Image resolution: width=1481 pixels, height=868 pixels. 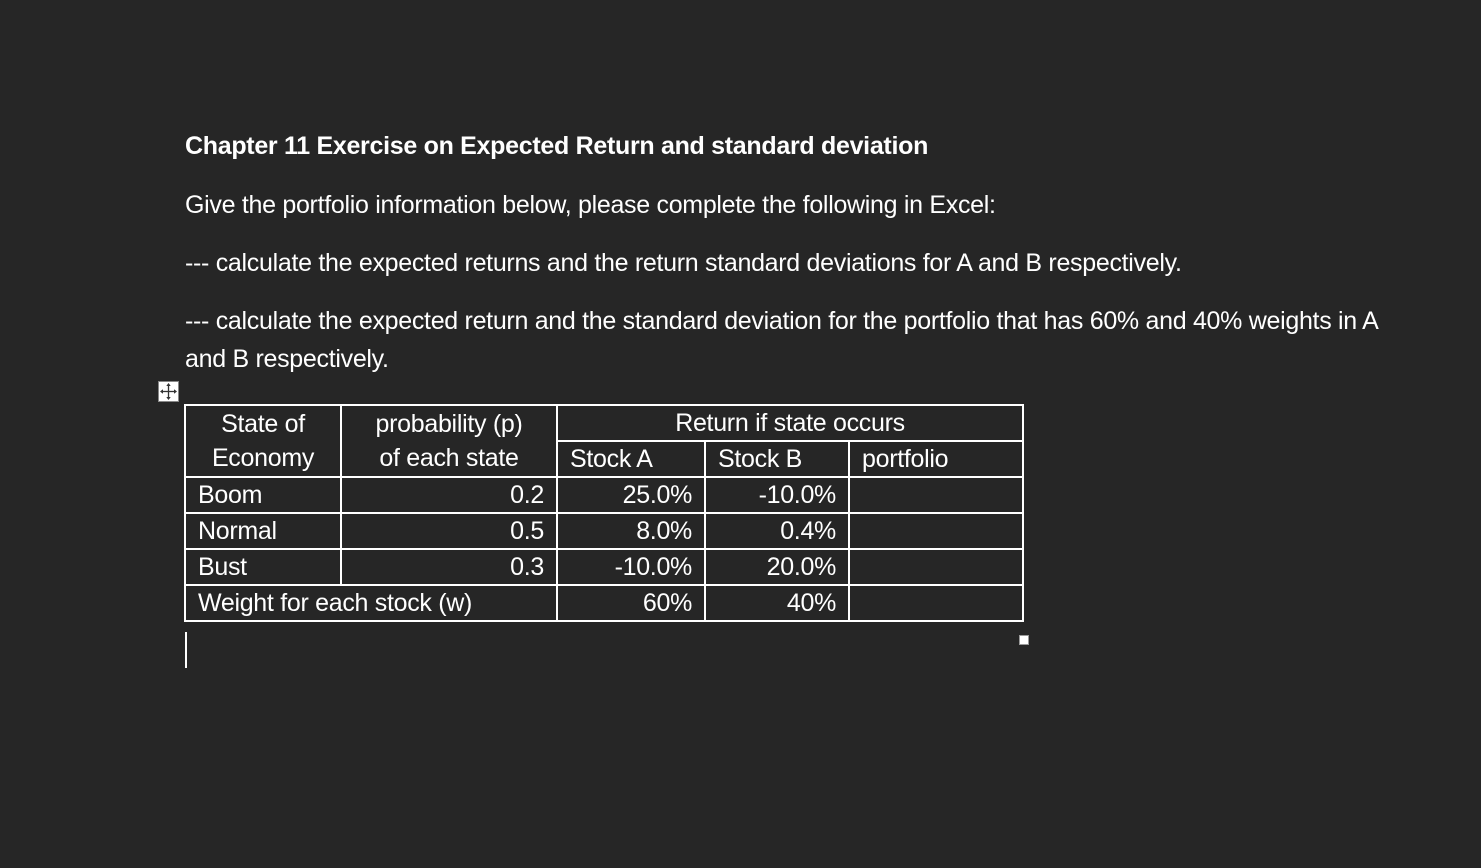 I want to click on cell-weight-label: Weight for each stock (w), so click(x=371, y=603).